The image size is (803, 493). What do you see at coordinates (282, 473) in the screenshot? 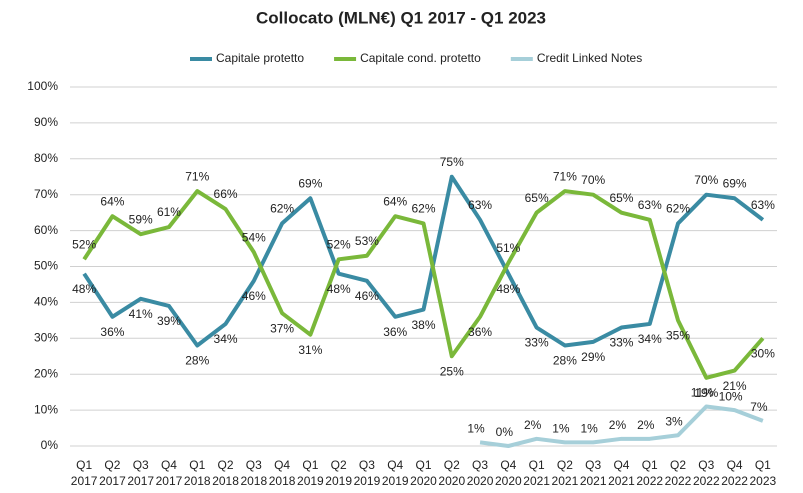
I see `x-tick-label: Q4 2018` at bounding box center [282, 473].